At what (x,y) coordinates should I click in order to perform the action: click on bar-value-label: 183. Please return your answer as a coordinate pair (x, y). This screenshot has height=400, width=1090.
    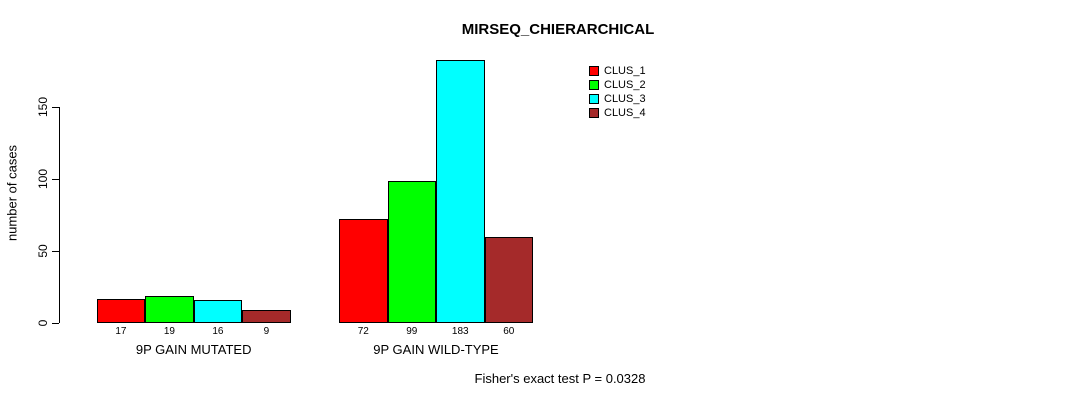
    Looking at the image, I should click on (460, 331).